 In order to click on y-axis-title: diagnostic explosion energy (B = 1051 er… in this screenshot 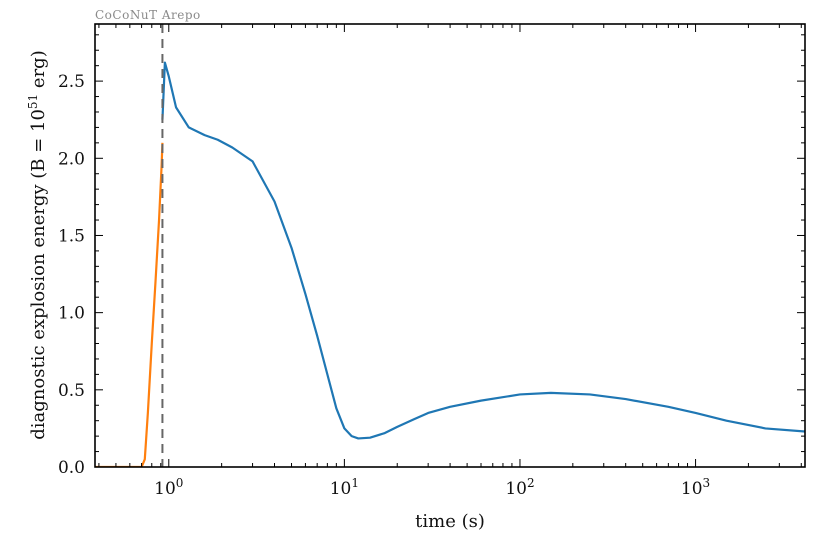, I will do `click(37, 244)`.